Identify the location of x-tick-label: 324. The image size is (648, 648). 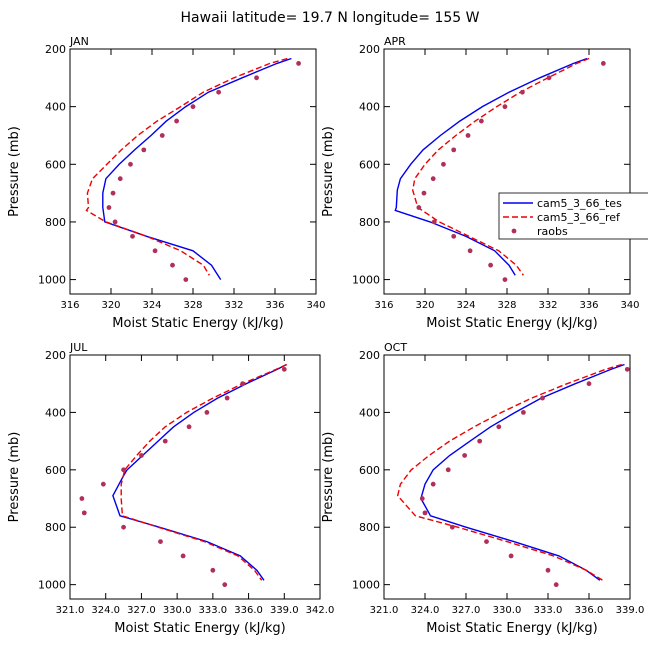
(465, 305).